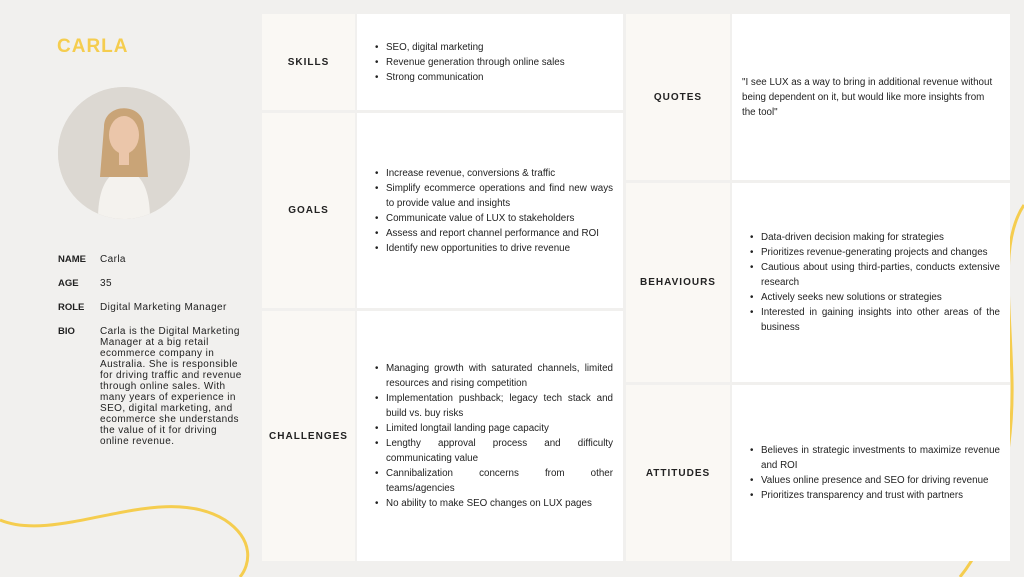 The height and width of the screenshot is (577, 1024). Describe the element at coordinates (678, 473) in the screenshot. I see `attitudes-label: ATTITUDES` at that location.